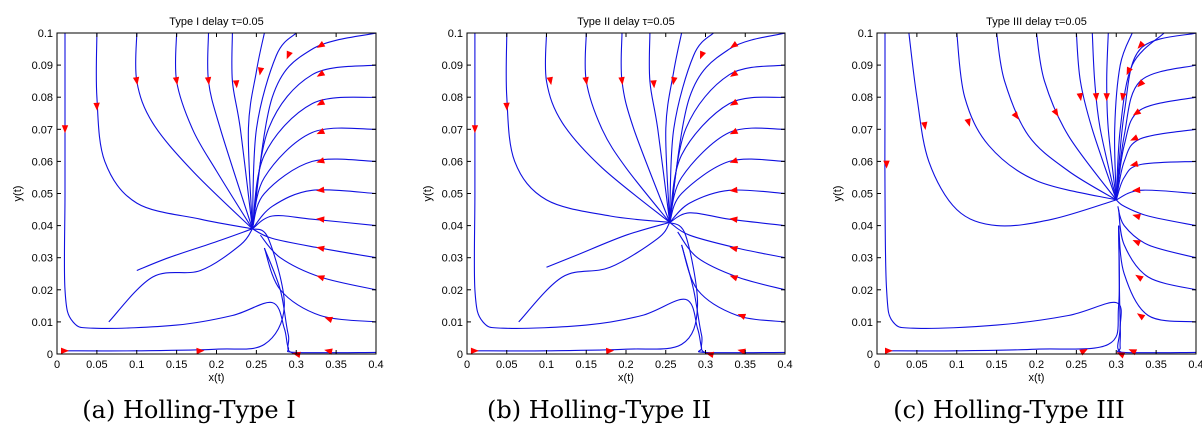  I want to click on subfigure-caption: (b) Holling-Type II, so click(599, 410).